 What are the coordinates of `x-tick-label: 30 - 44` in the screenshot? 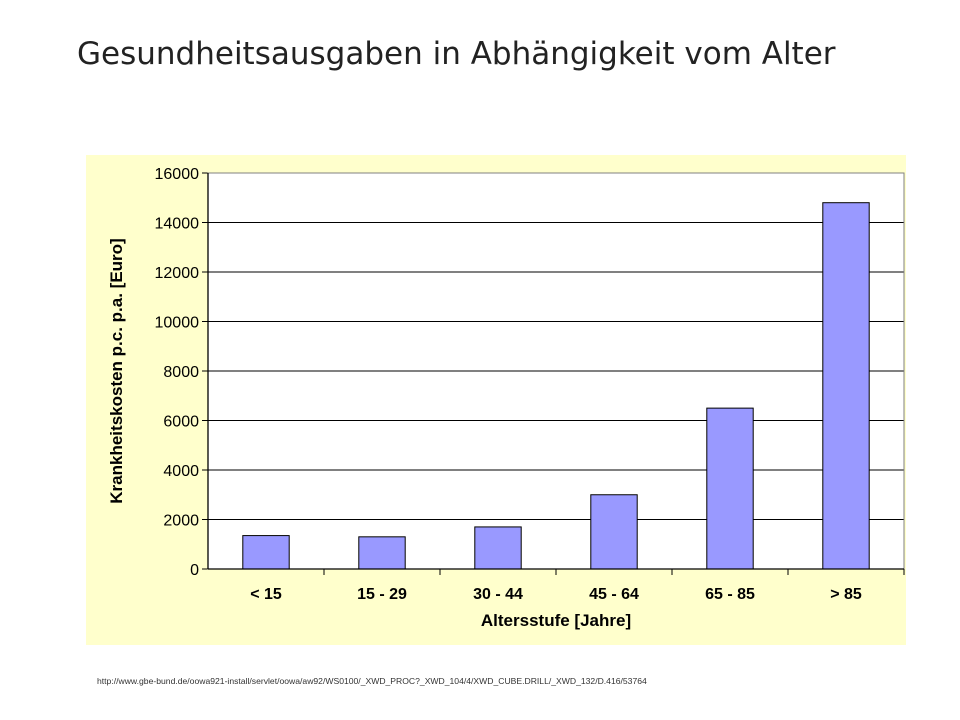 It's located at (498, 594).